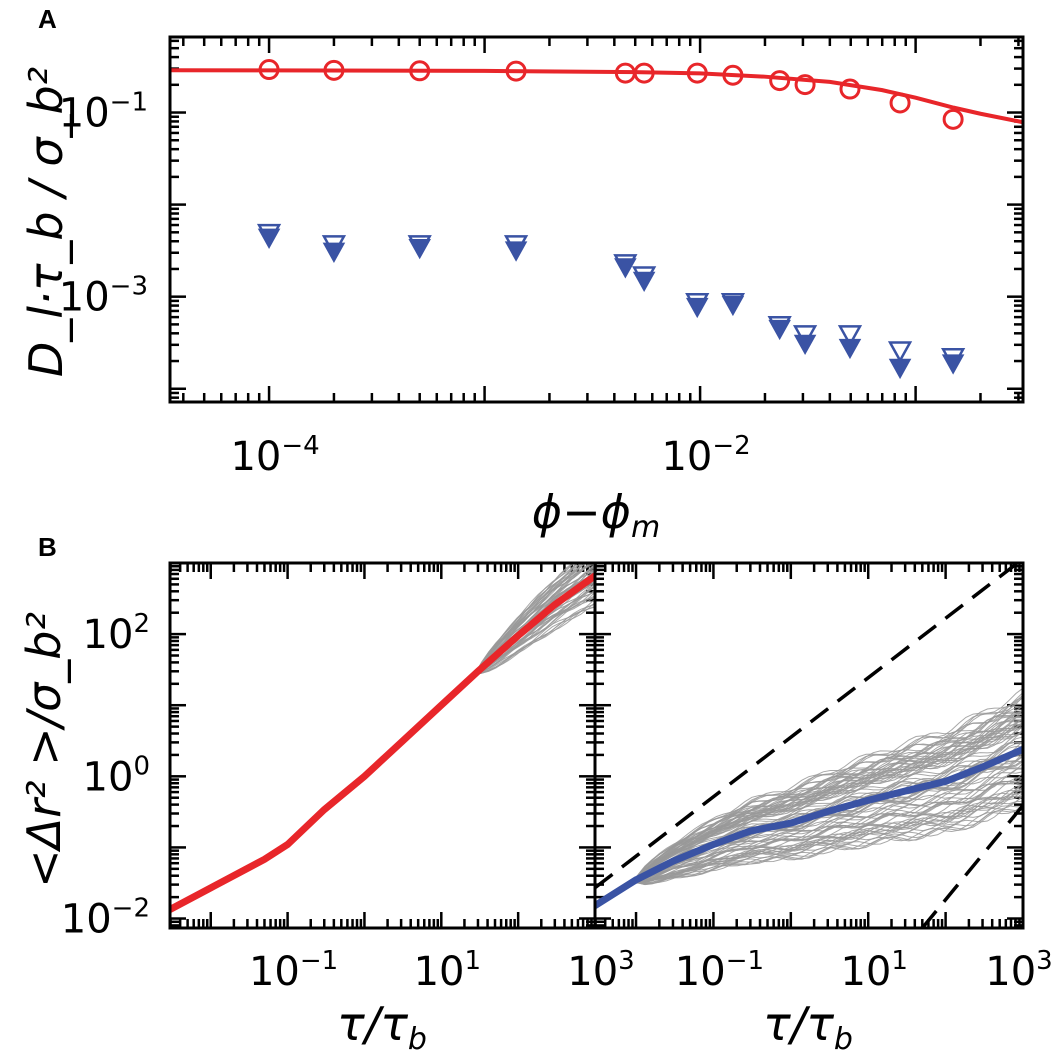  Describe the element at coordinates (44, 750) in the screenshot. I see `panel-b-ylabel: <Δr² >/σ_b²` at that location.